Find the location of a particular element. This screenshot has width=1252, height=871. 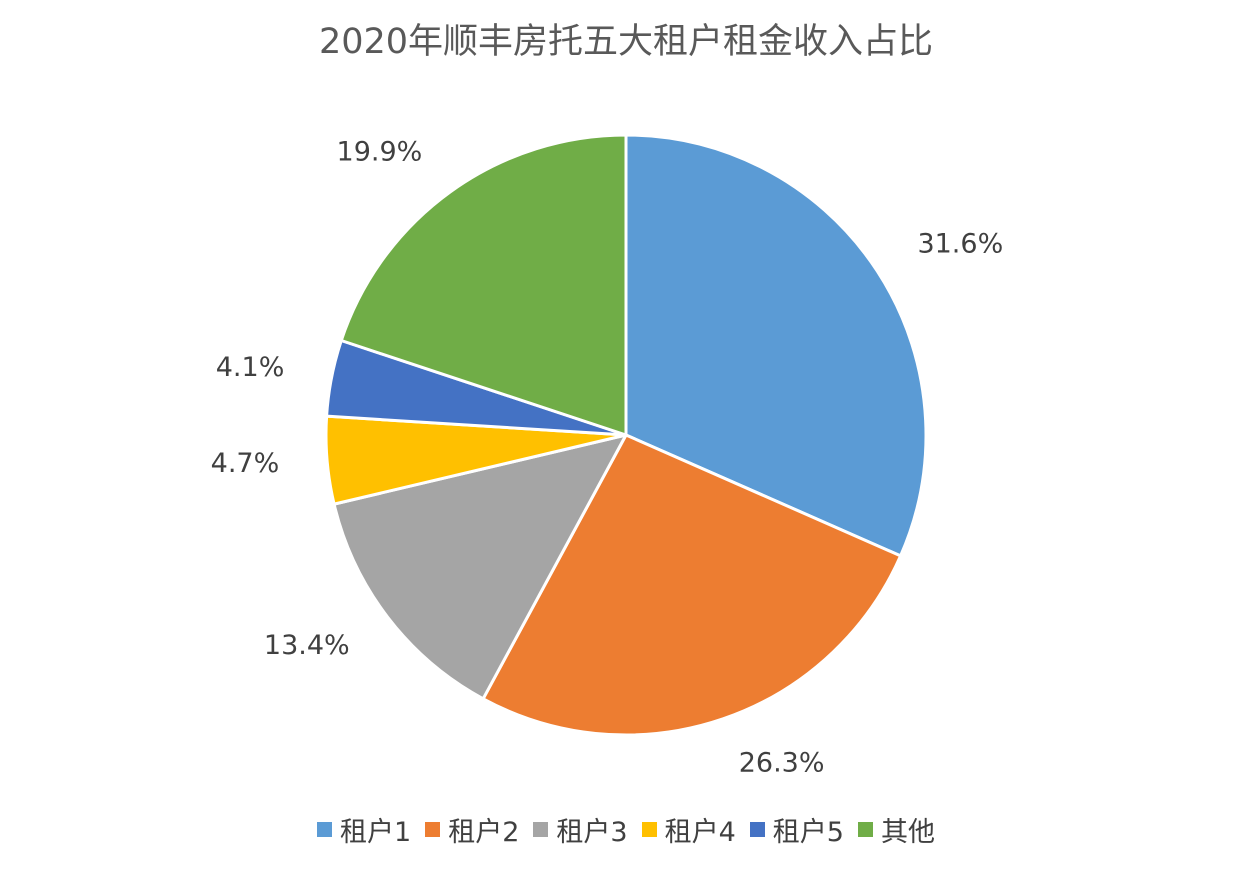

legend-item-6: 其他 is located at coordinates (896, 829).